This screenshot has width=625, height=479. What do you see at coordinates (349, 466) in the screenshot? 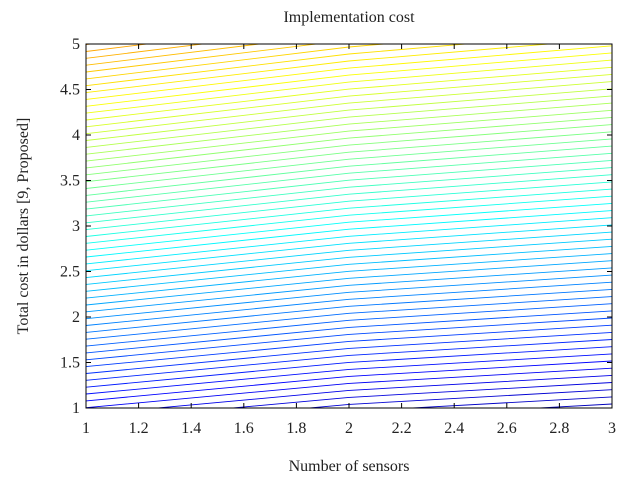
I see `x-axis-label: Number of sensors` at bounding box center [349, 466].